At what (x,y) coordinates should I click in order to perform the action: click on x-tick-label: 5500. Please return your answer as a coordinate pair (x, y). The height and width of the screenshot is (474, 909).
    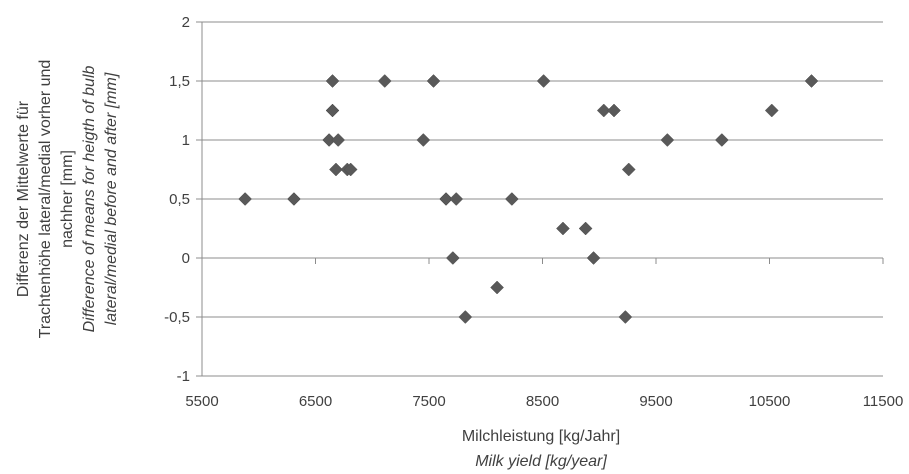
    Looking at the image, I should click on (201, 401).